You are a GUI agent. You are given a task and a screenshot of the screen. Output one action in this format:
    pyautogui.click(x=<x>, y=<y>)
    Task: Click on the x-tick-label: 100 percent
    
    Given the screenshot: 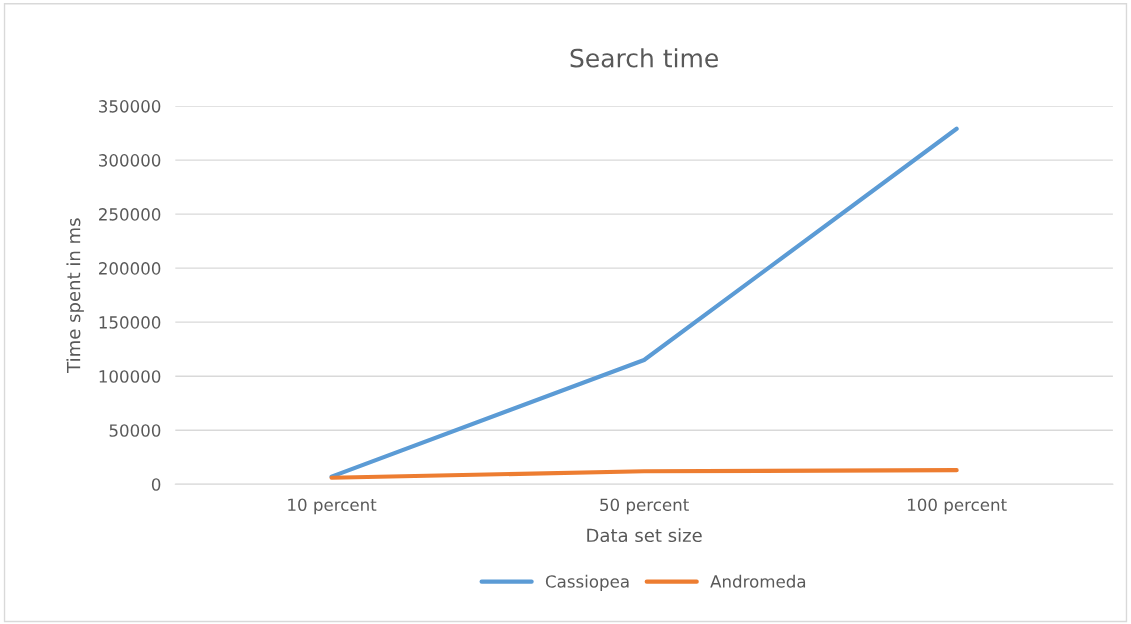 What is the action you would take?
    pyautogui.click(x=957, y=506)
    